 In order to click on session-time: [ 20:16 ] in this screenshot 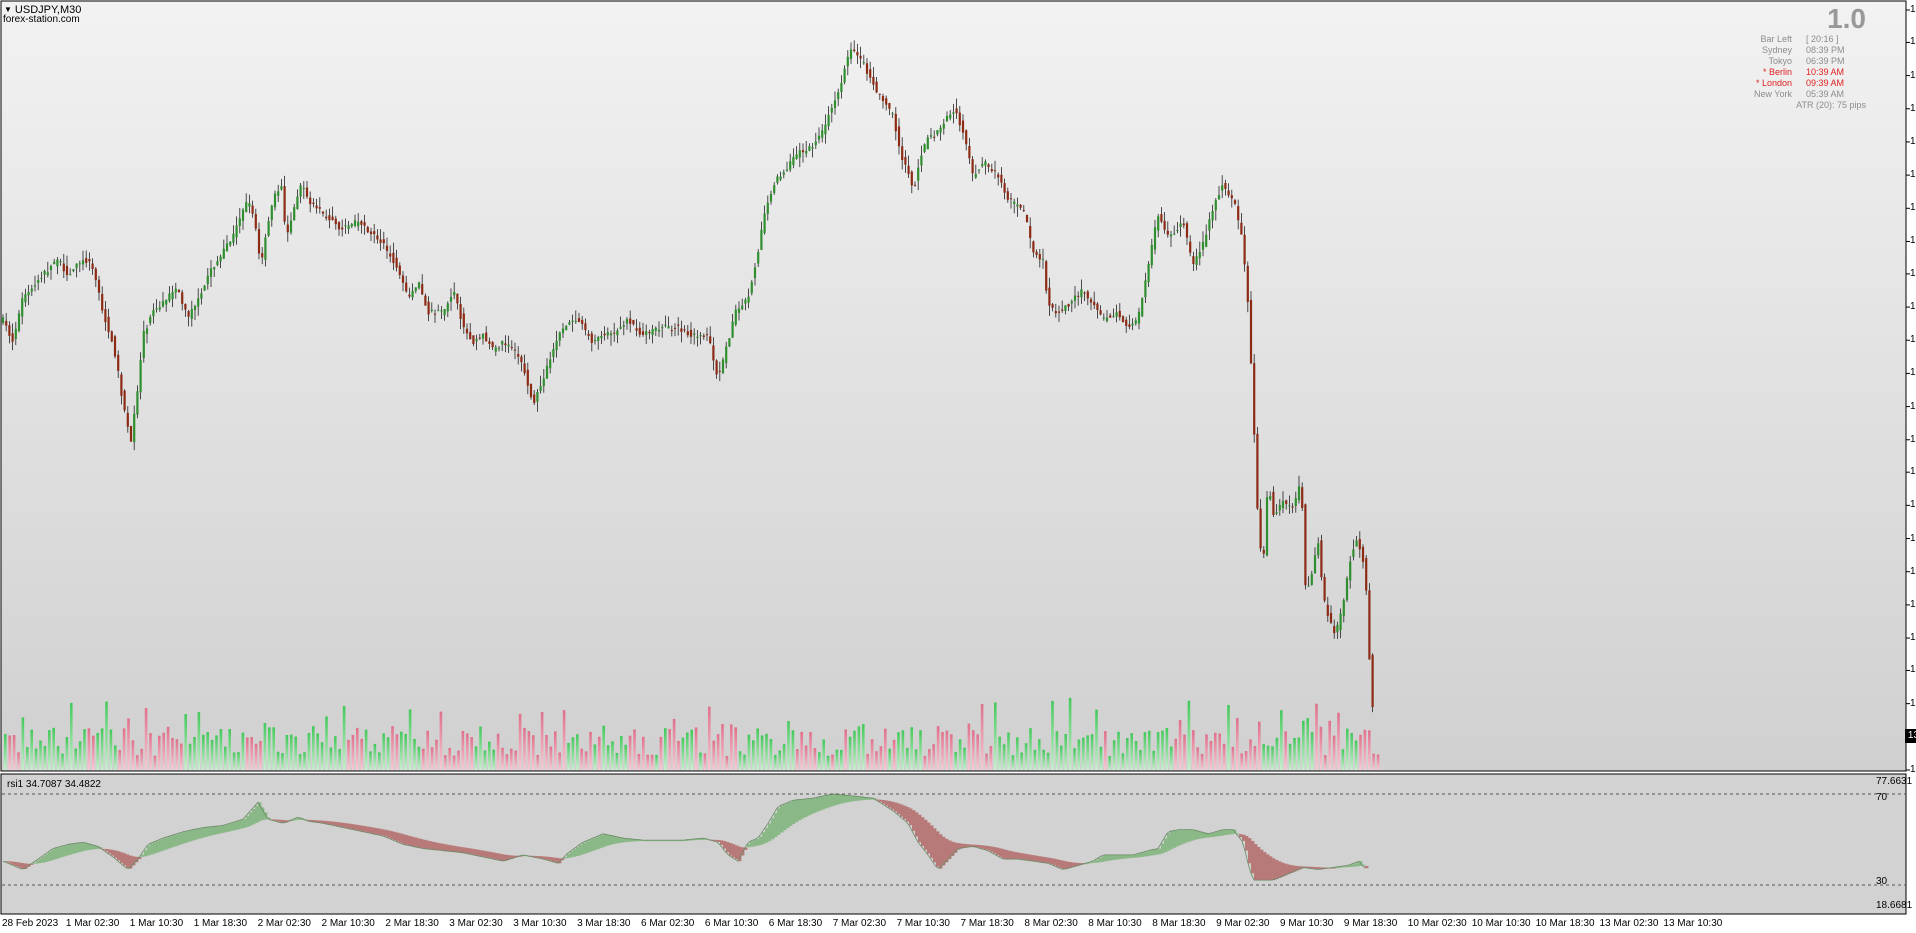, I will do `click(1822, 39)`.